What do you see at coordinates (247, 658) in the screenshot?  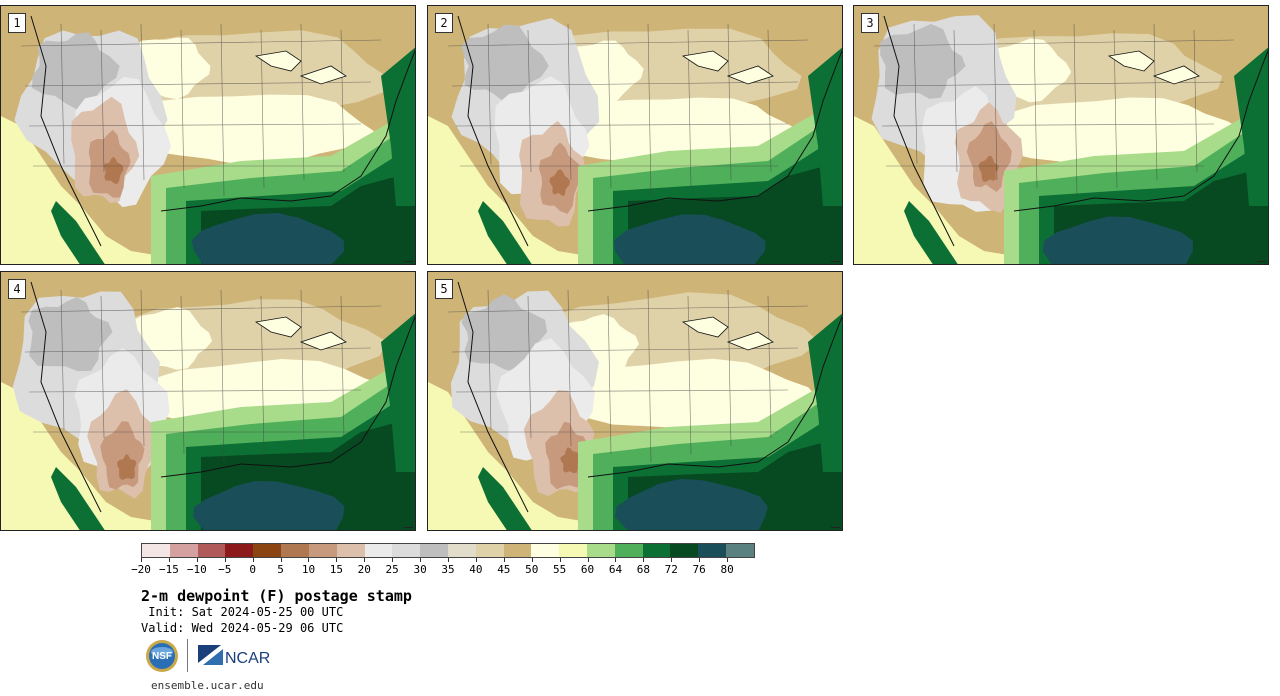 I see `ncar-logo-text: NCAR` at bounding box center [247, 658].